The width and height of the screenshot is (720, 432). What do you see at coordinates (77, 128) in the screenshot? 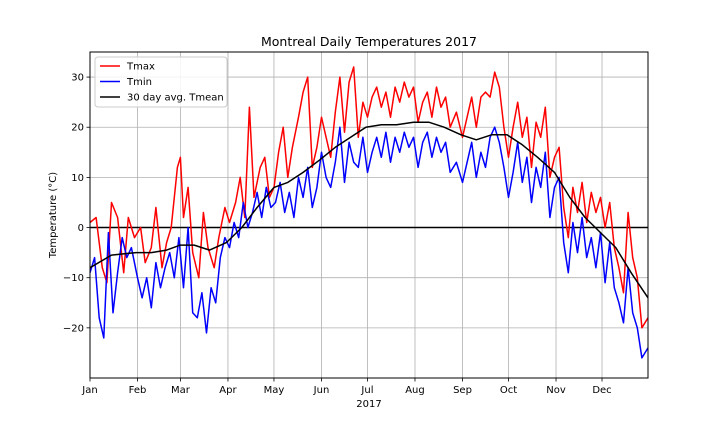
I see `y-tick-label: 20` at bounding box center [77, 128].